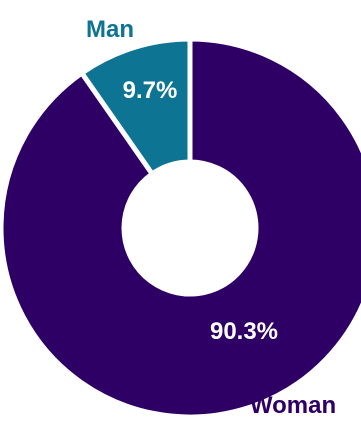 Image resolution: width=361 pixels, height=421 pixels. What do you see at coordinates (293, 405) in the screenshot?
I see `category-label-woman: Woman` at bounding box center [293, 405].